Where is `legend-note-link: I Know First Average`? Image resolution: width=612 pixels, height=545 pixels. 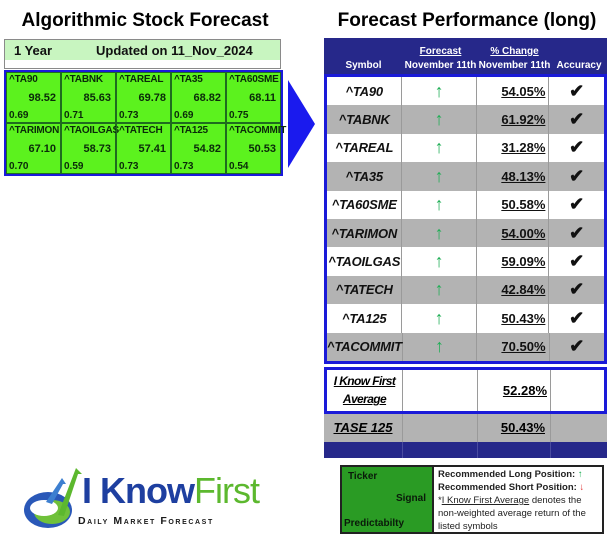
legend-note-link: I Know First Average is located at coordinates (485, 500).